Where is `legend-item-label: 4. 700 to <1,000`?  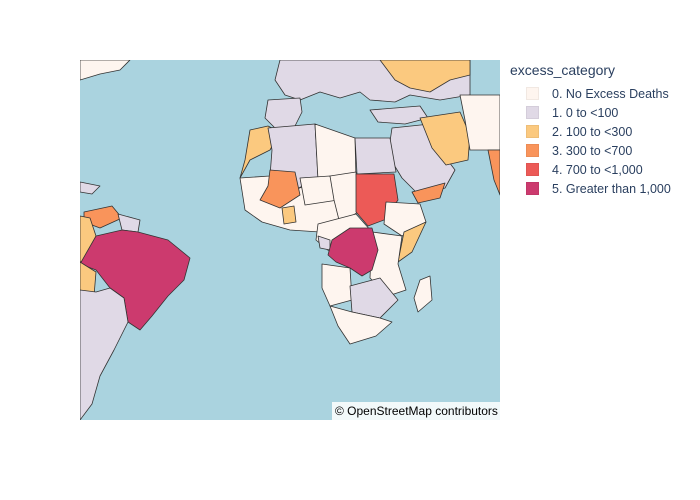 legend-item-label: 4. 700 to <1,000 is located at coordinates (597, 169).